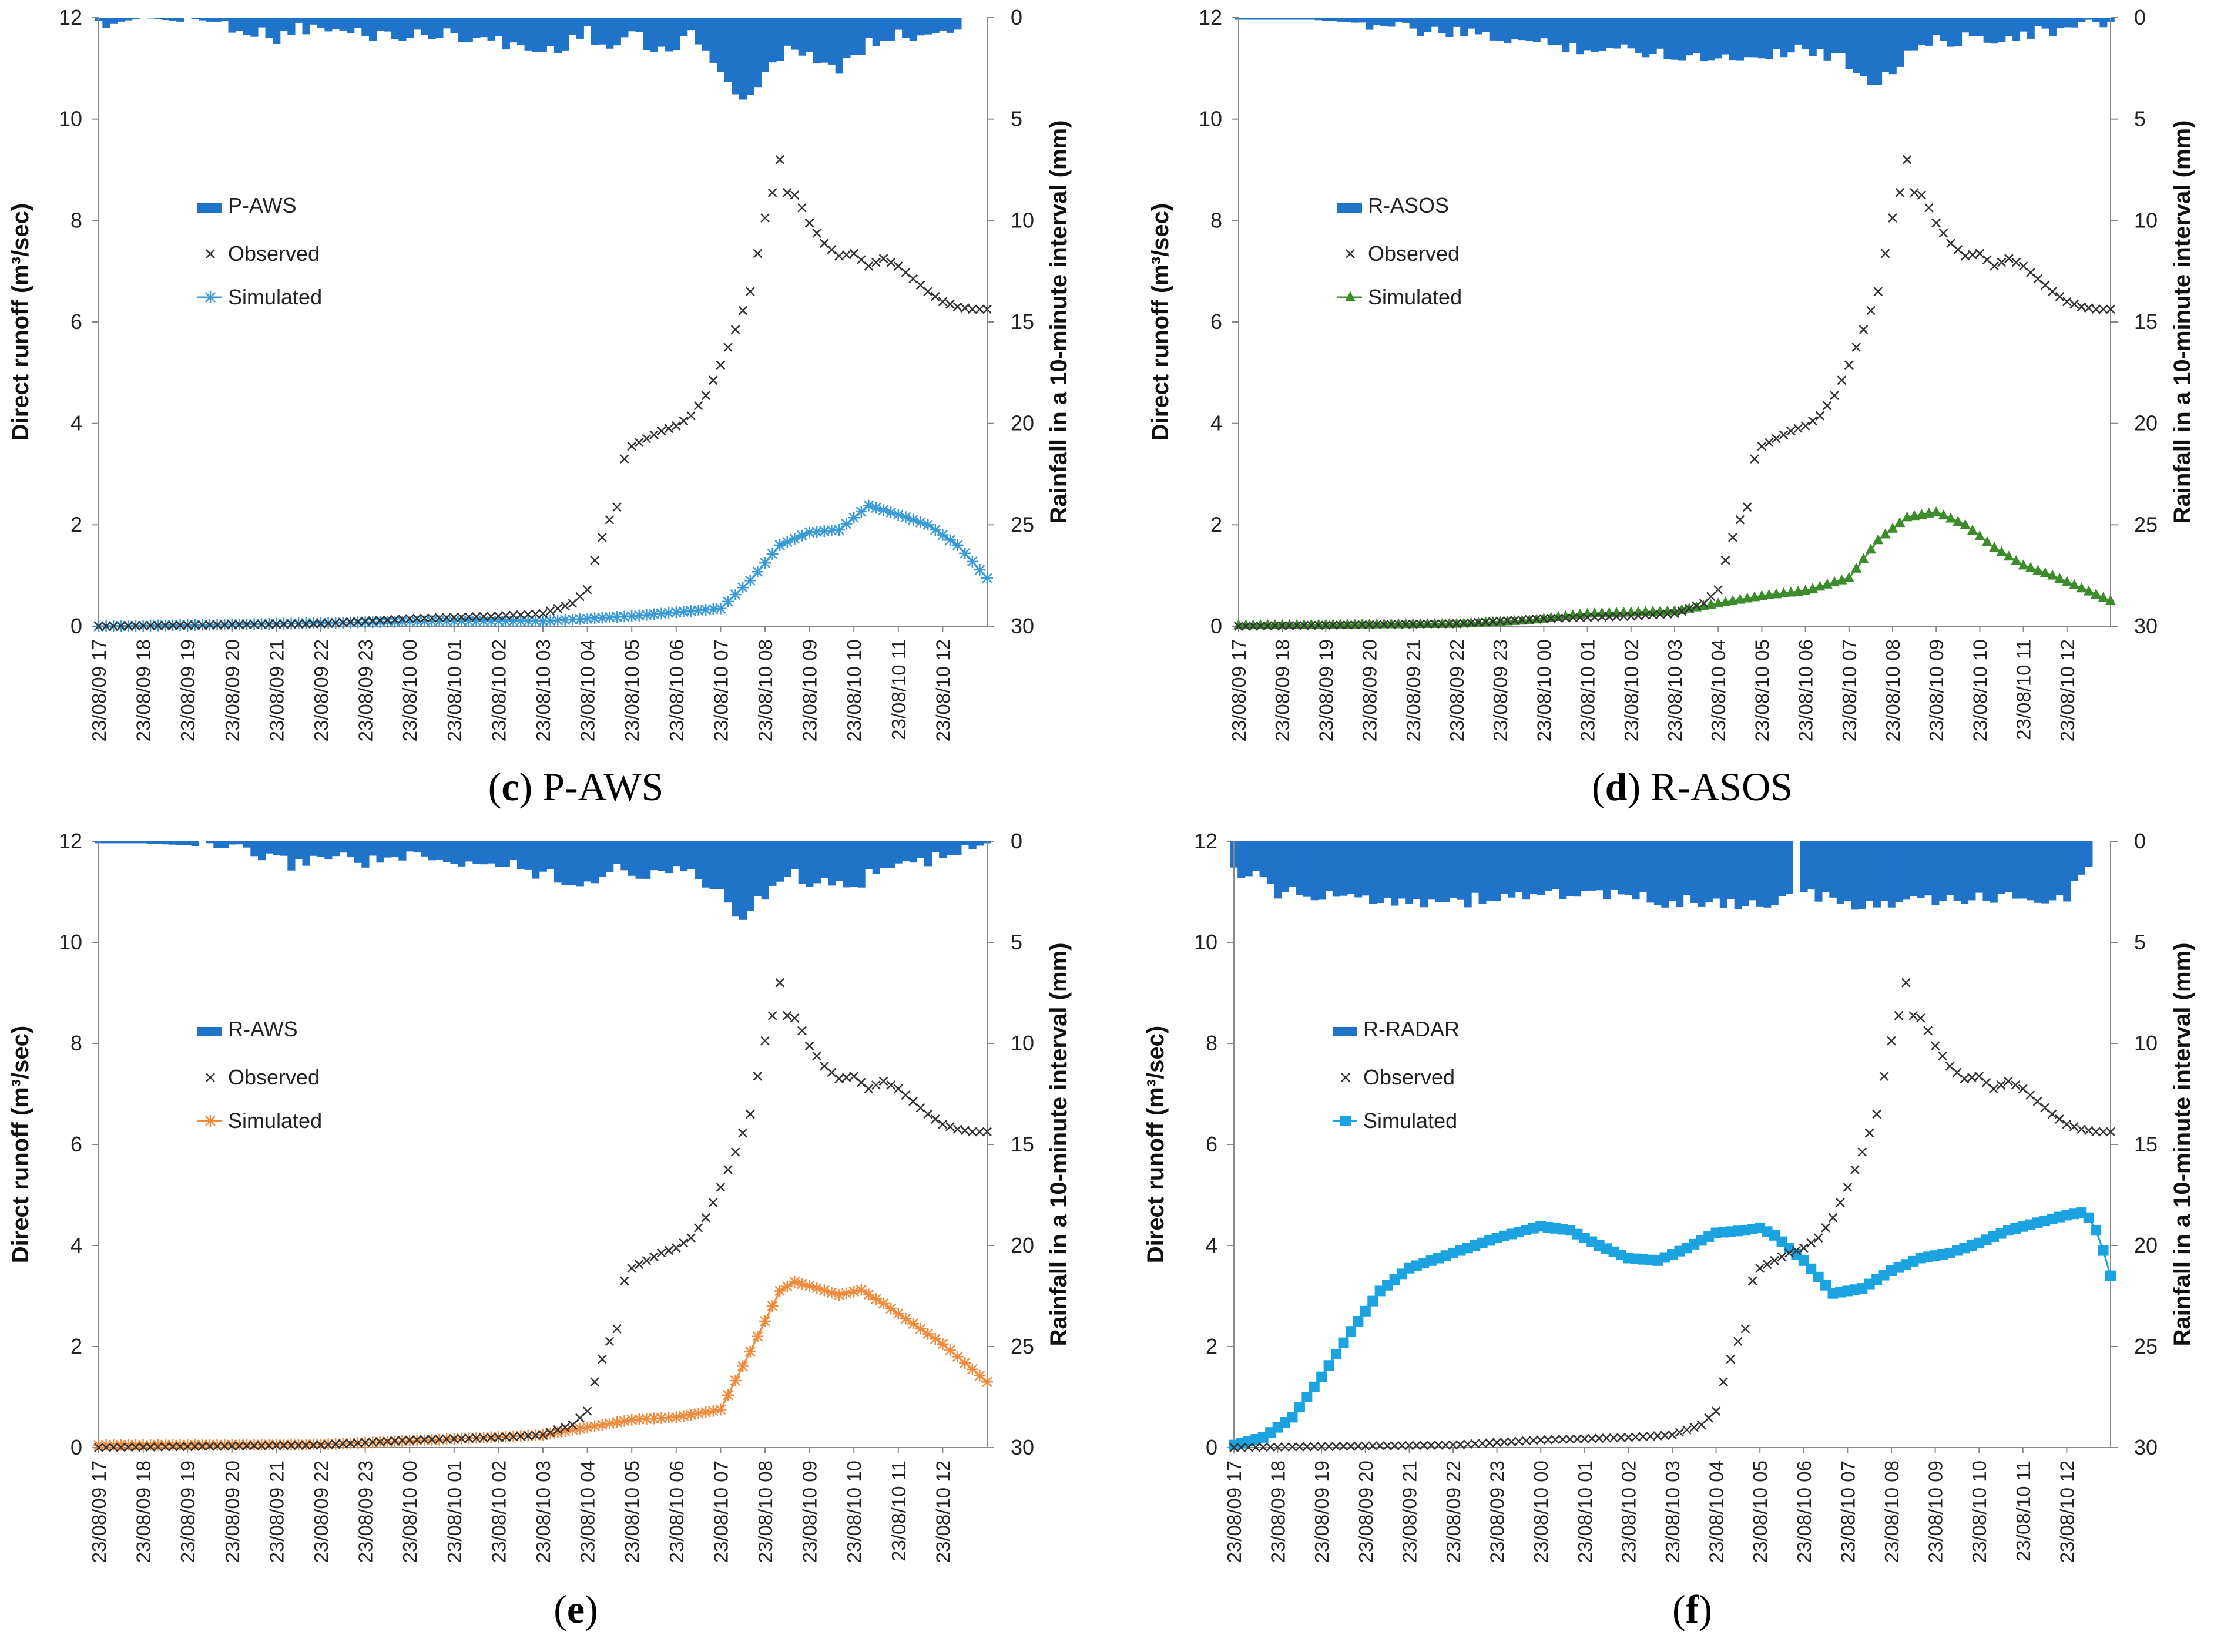  What do you see at coordinates (209, 1031) in the screenshot?
I see `legend-rain-swatch` at bounding box center [209, 1031].